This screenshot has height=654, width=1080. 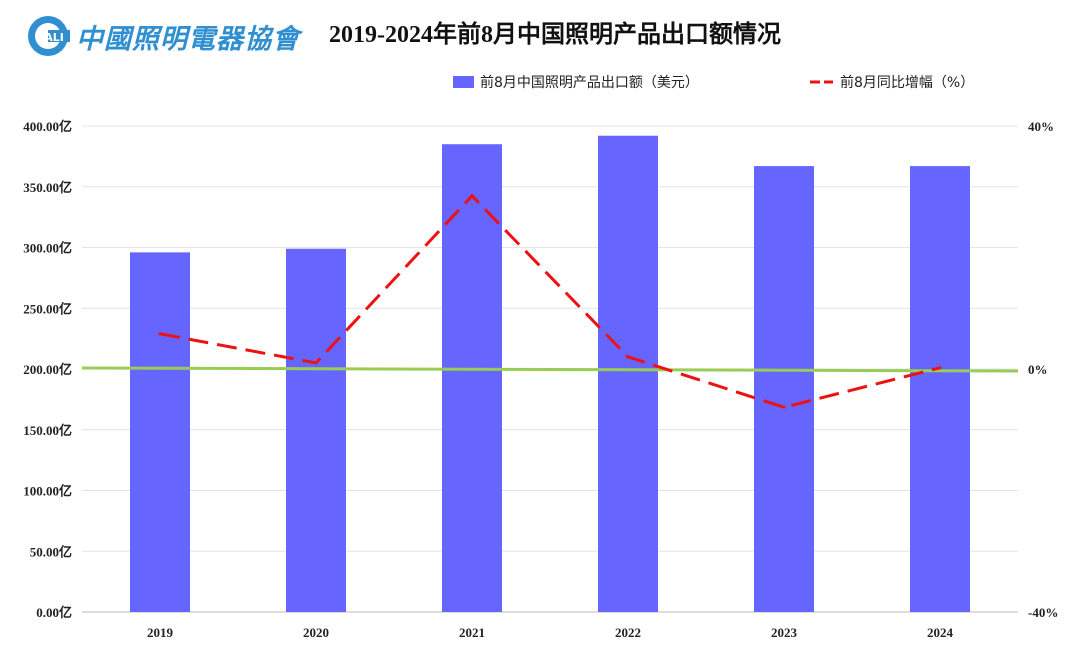 What do you see at coordinates (188, 39) in the screenshot?
I see `logo-text: 中國照明電器協會` at bounding box center [188, 39].